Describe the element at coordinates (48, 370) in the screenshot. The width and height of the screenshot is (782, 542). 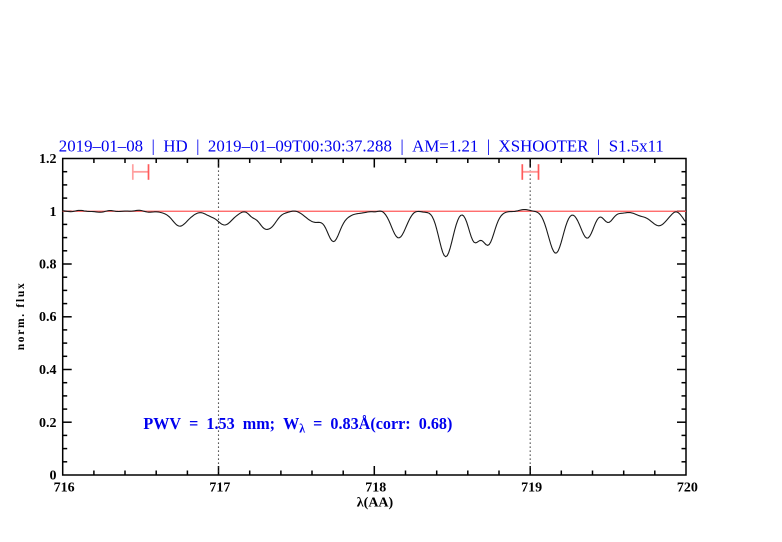
I see `svg-text: 0.4` at that location.